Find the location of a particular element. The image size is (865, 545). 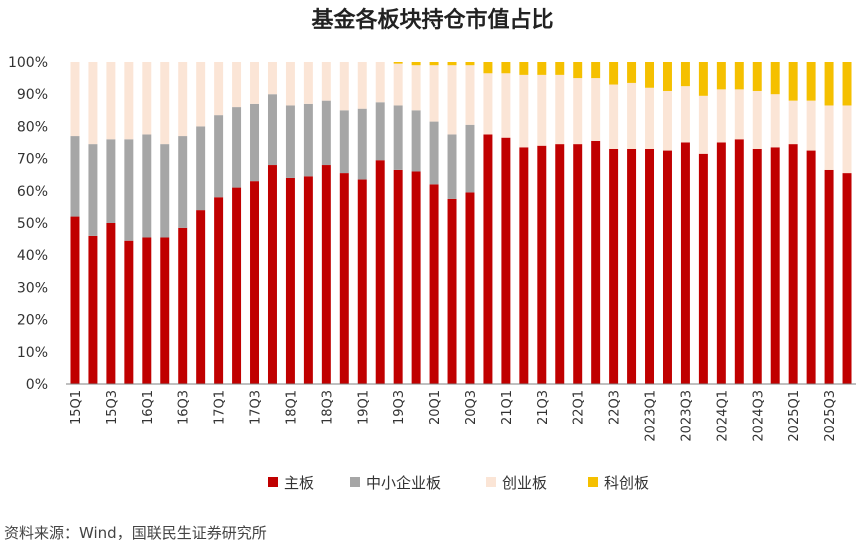

x-tick-label: 16Q1 is located at coordinates (148, 407).